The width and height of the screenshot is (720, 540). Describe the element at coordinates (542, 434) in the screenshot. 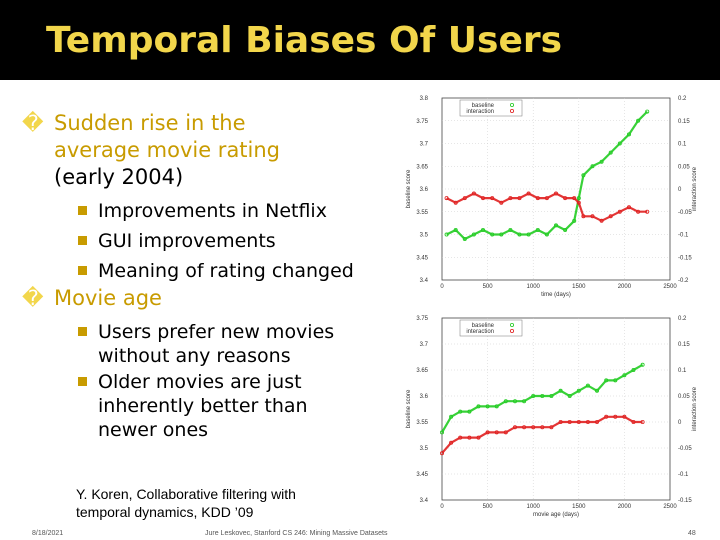

I see `series-line-interaction` at that location.